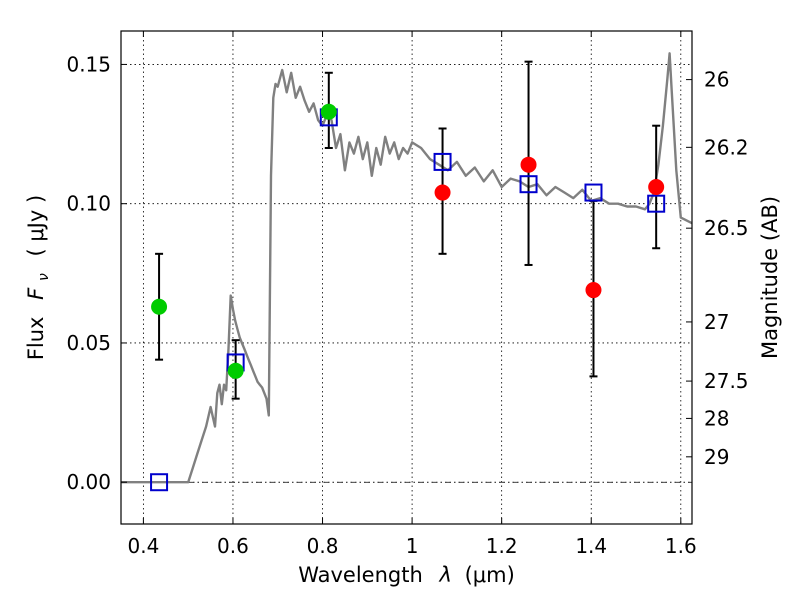  What do you see at coordinates (716, 322) in the screenshot?
I see `right-tick-label: 27` at bounding box center [716, 322].